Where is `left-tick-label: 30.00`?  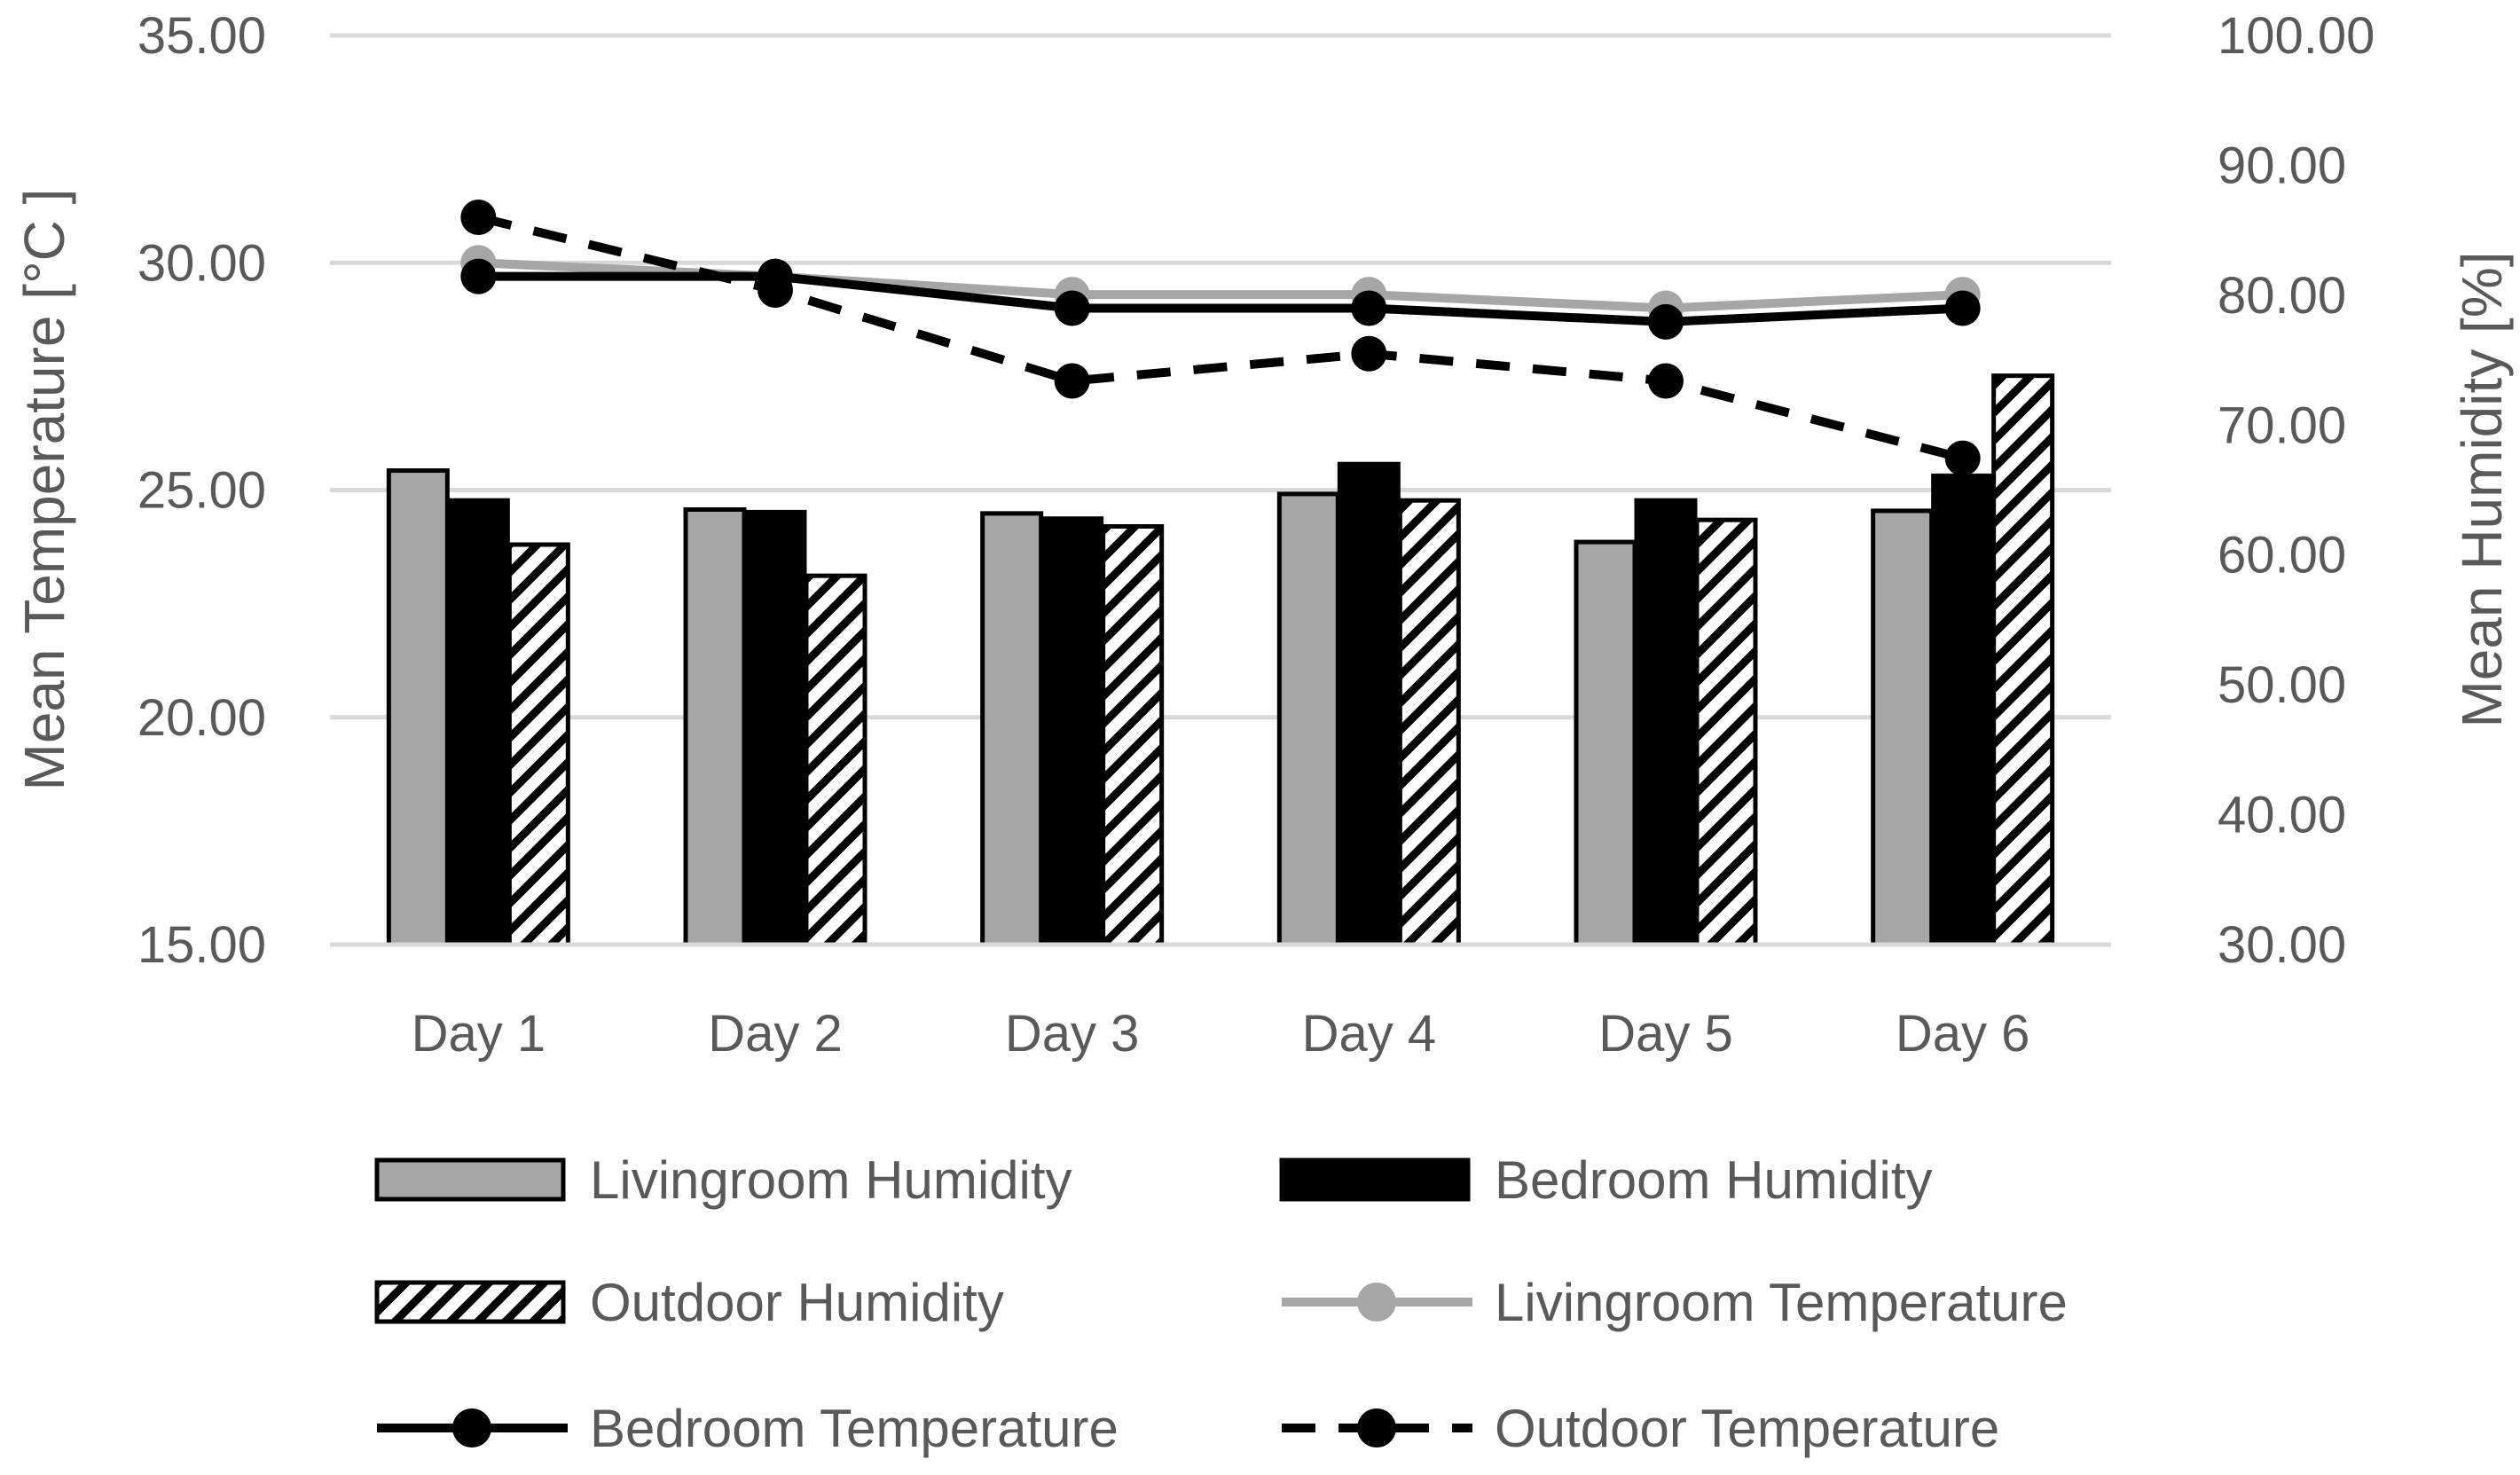
left-tick-label: 30.00 is located at coordinates (201, 263).